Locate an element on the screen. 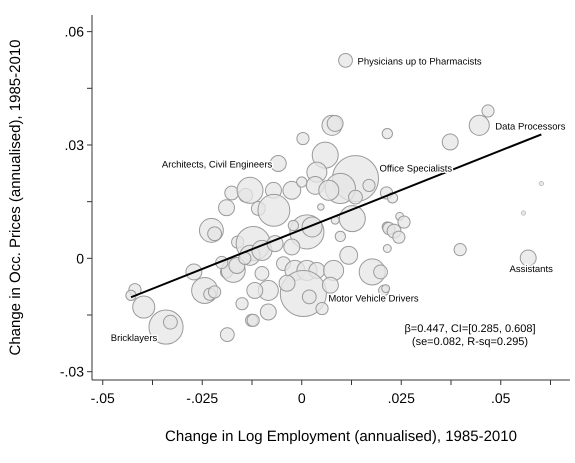  annotation: Office Specialists is located at coordinates (415, 169).